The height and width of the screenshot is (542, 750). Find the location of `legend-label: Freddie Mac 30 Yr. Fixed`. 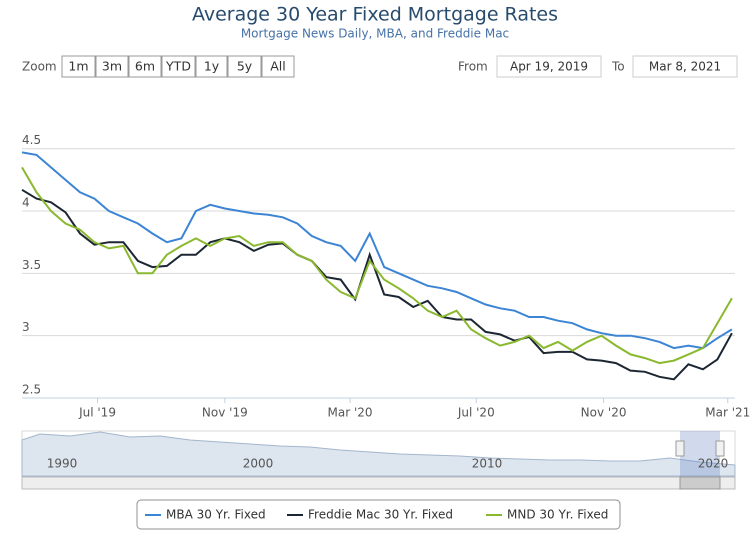

legend-label: Freddie Mac 30 Yr. Fixed is located at coordinates (380, 515).